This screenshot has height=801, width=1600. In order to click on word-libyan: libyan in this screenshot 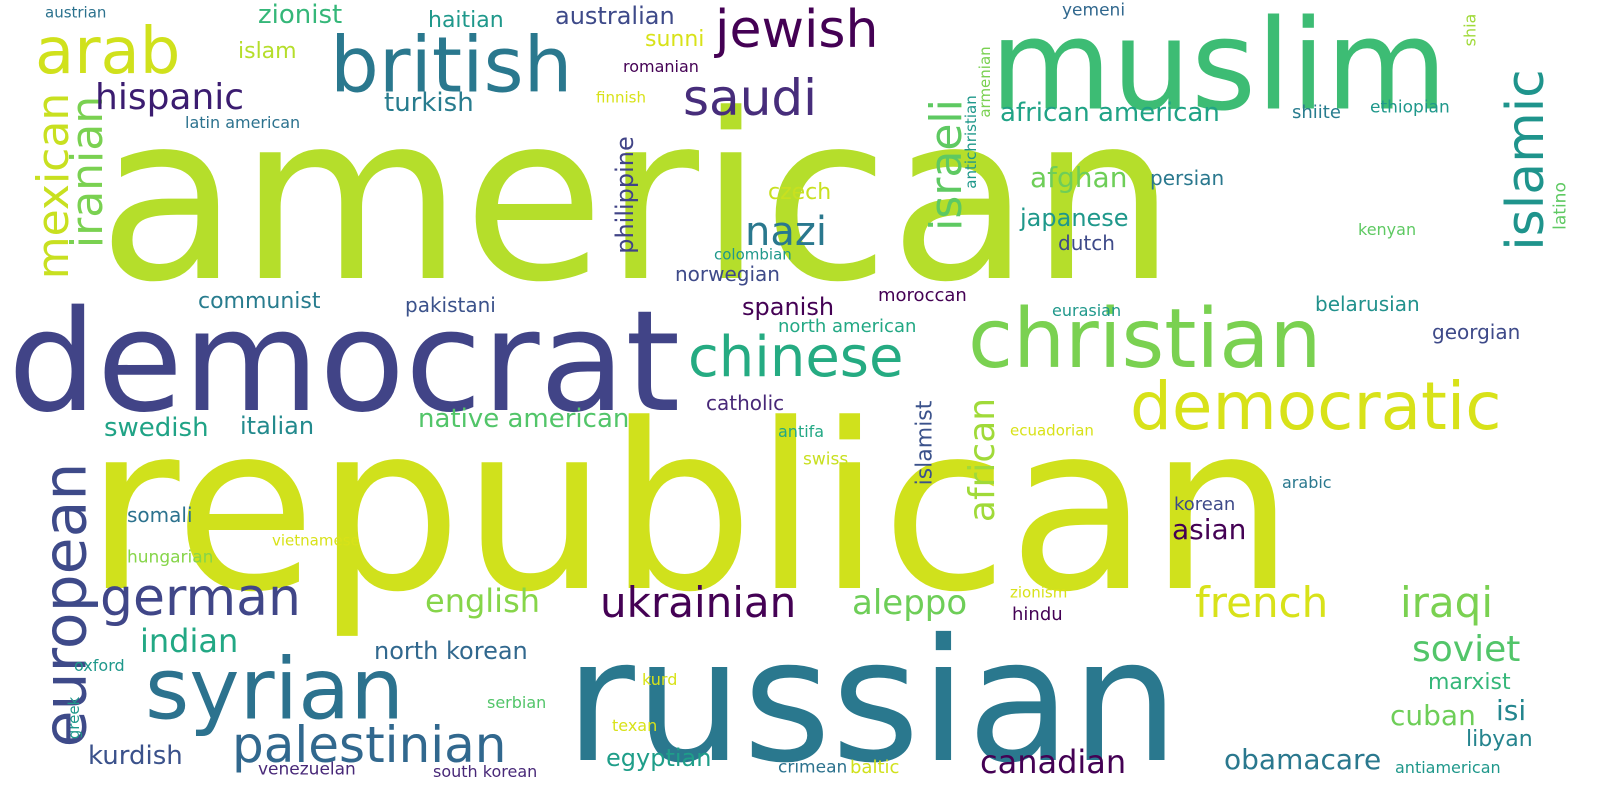, I will do `click(1499, 739)`.